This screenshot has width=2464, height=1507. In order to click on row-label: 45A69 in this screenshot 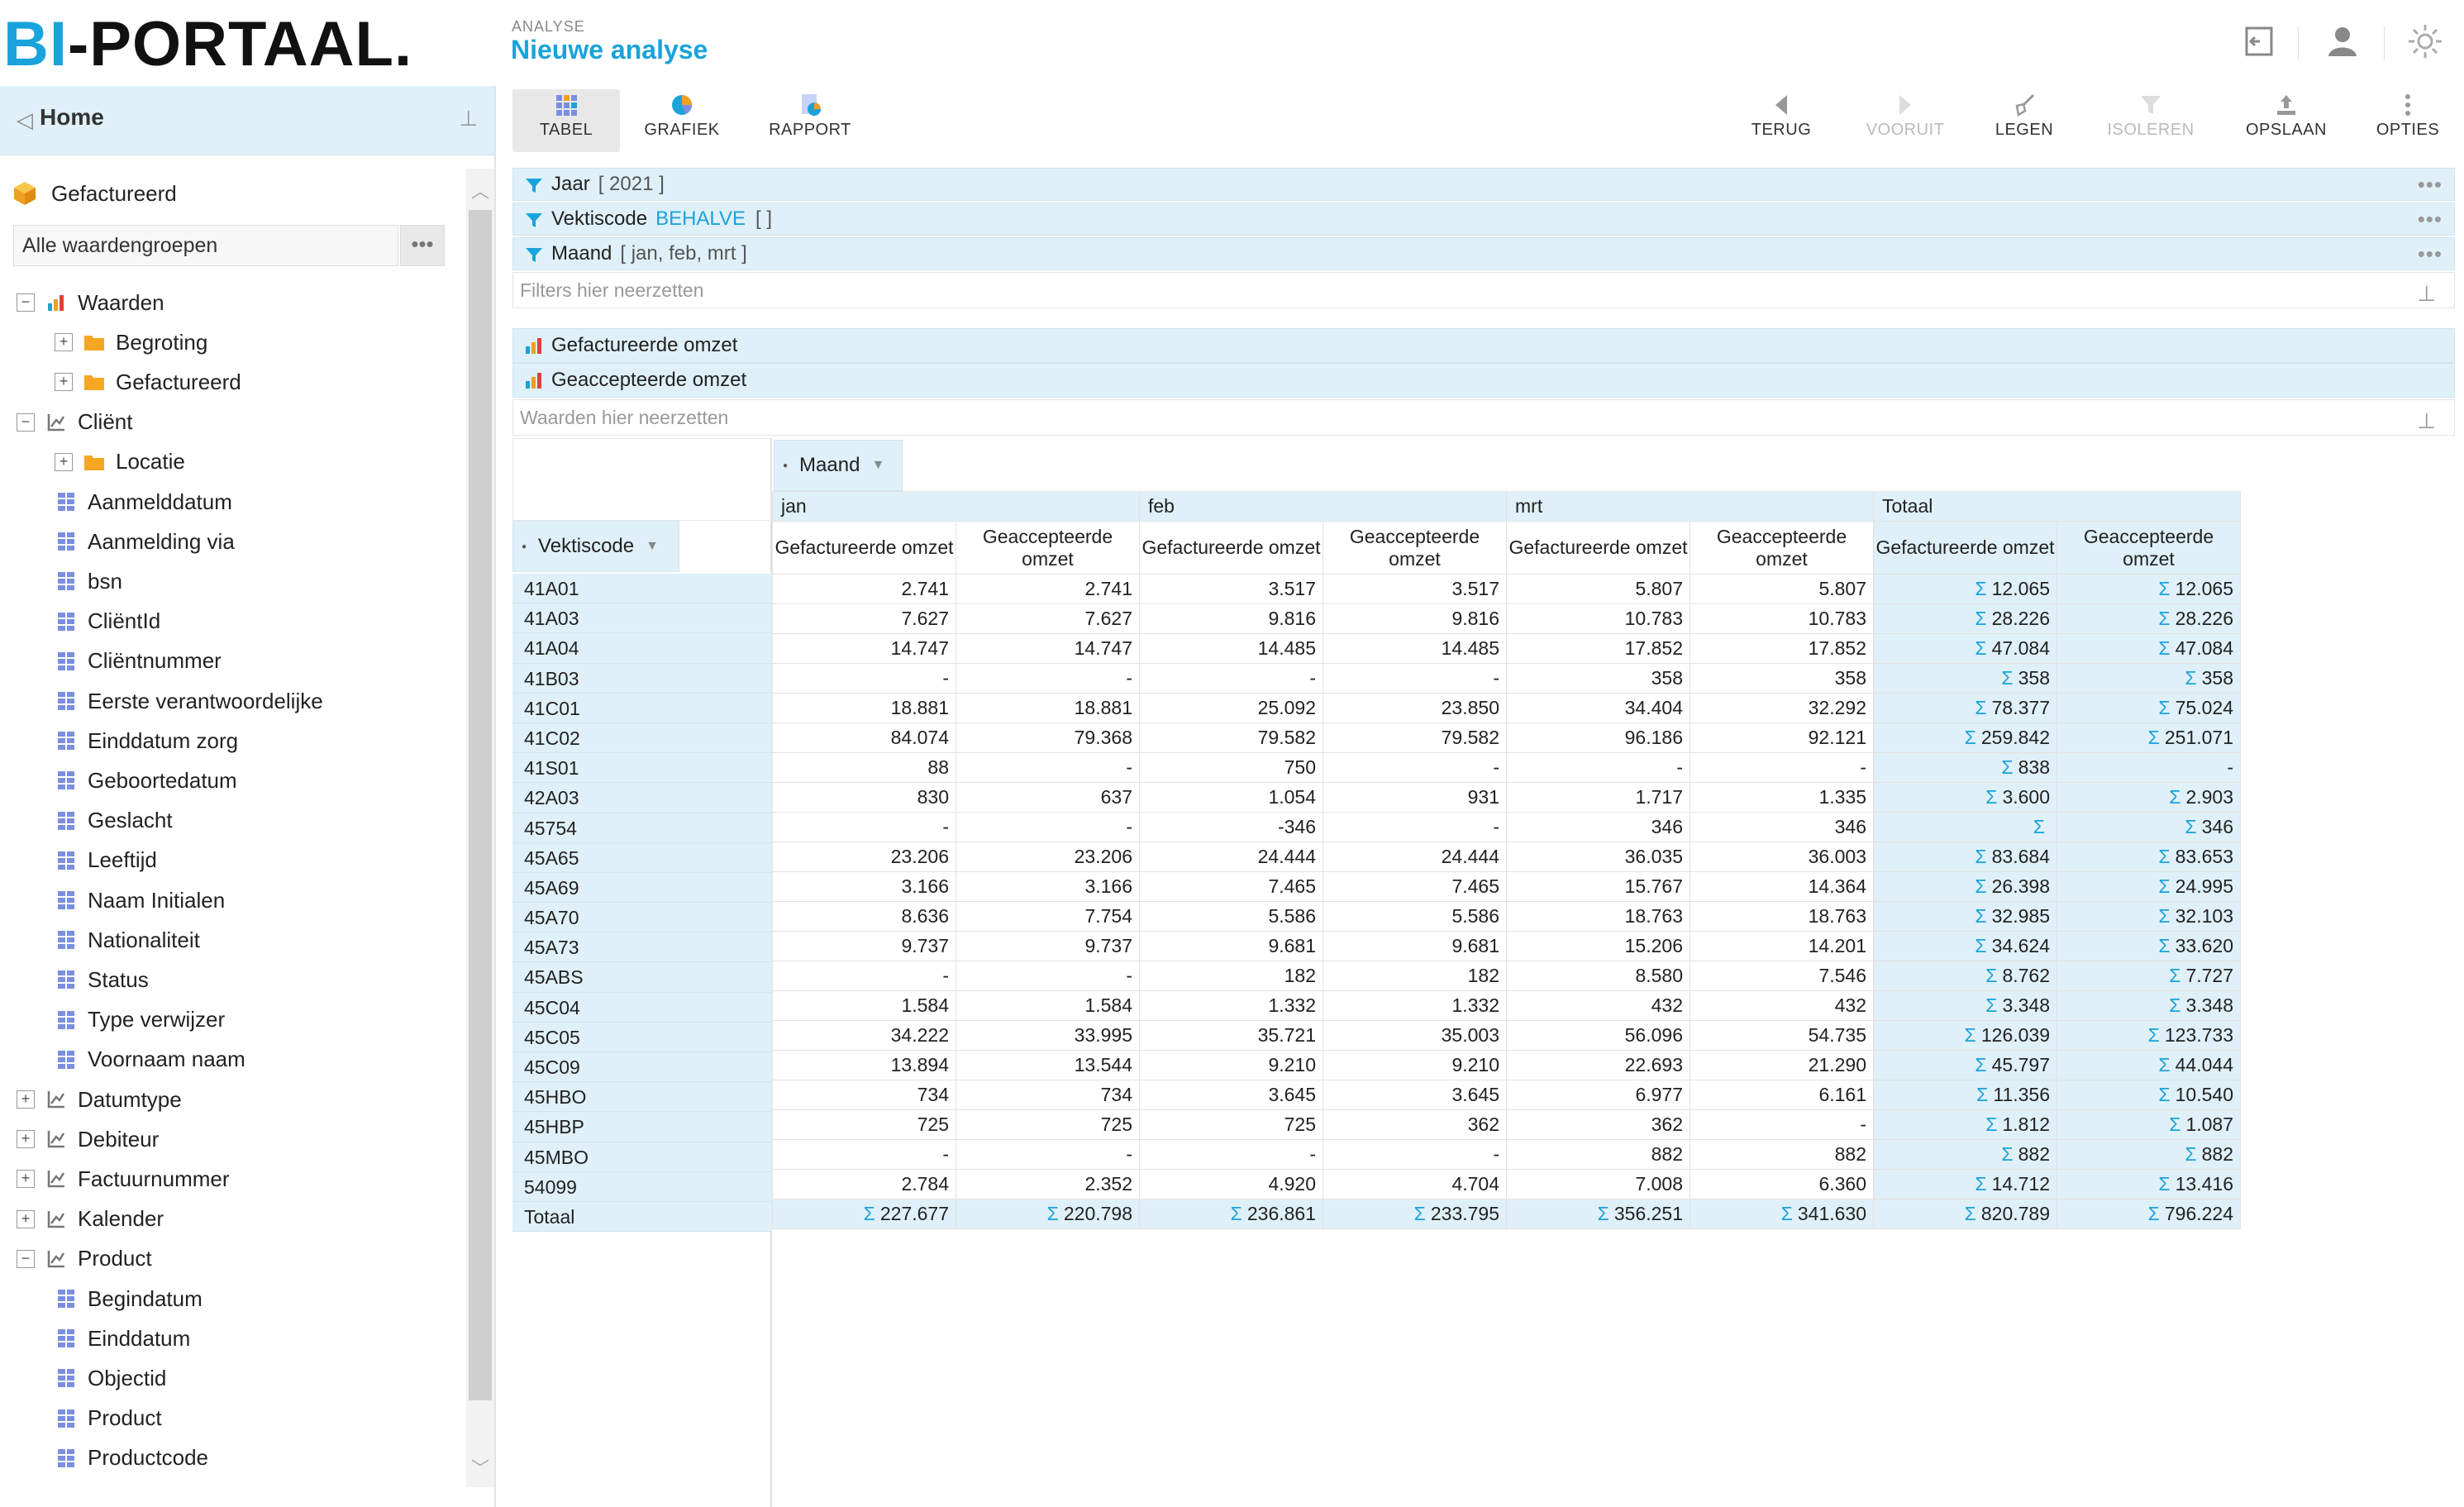, I will do `click(642, 888)`.